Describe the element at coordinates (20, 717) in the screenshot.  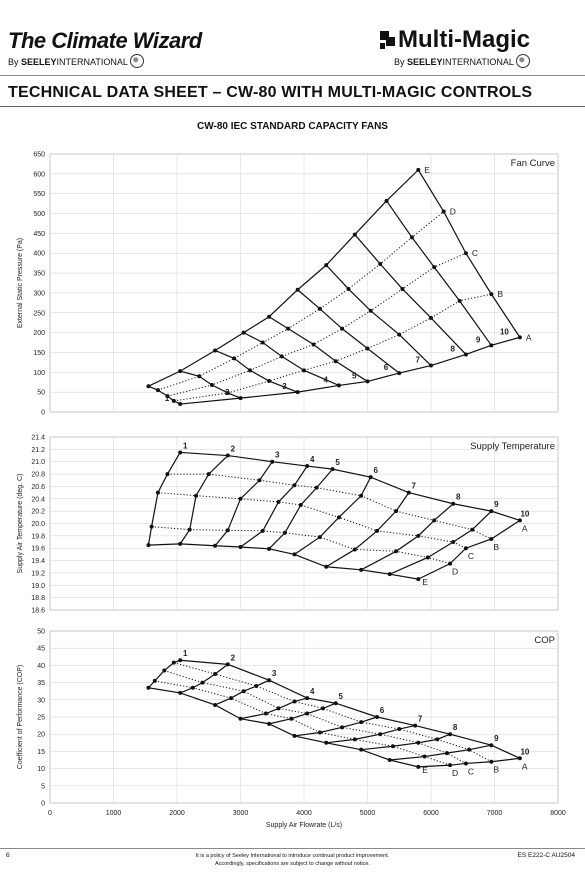
I see `y-axis-label: Coefficient of Performance (COP)` at that location.